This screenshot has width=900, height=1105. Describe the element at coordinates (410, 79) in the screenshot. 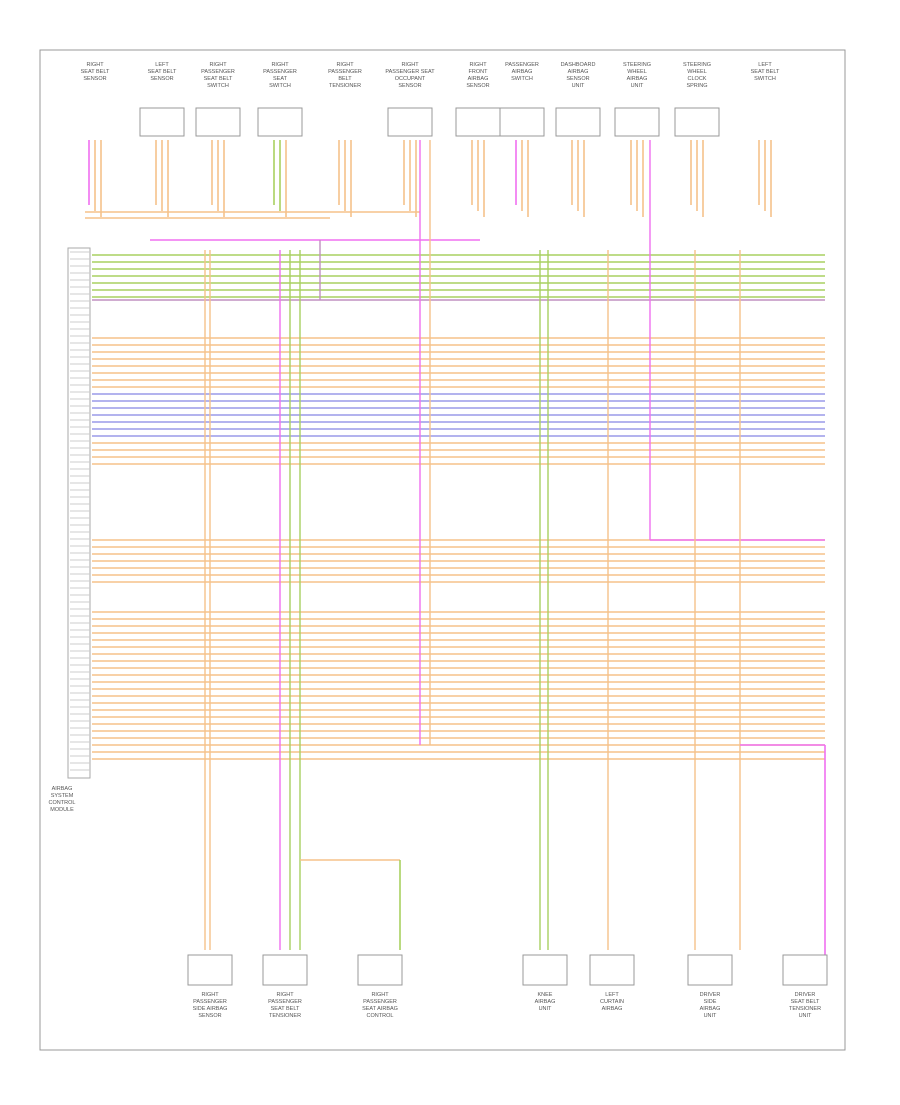

I see `component-label: OCCUPANT` at that location.